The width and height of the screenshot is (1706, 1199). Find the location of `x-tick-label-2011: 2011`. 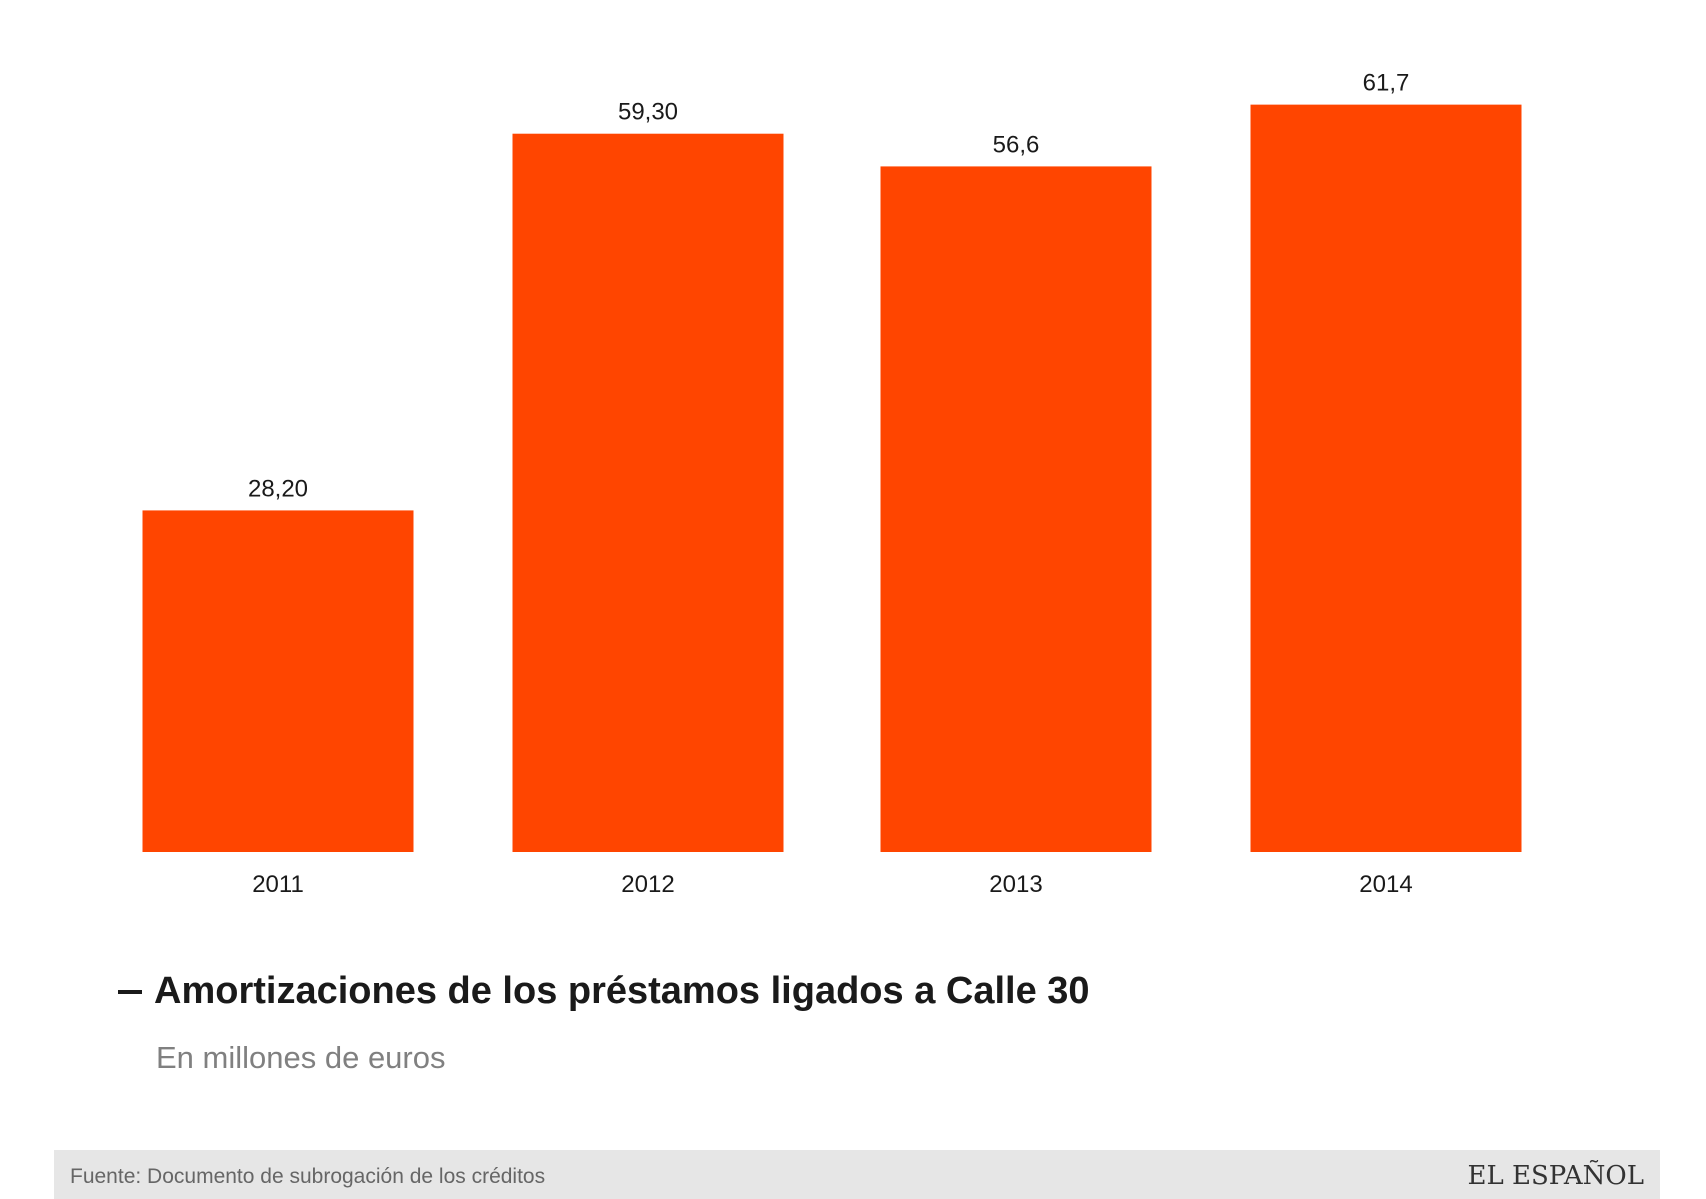

x-tick-label-2011: 2011 is located at coordinates (278, 884).